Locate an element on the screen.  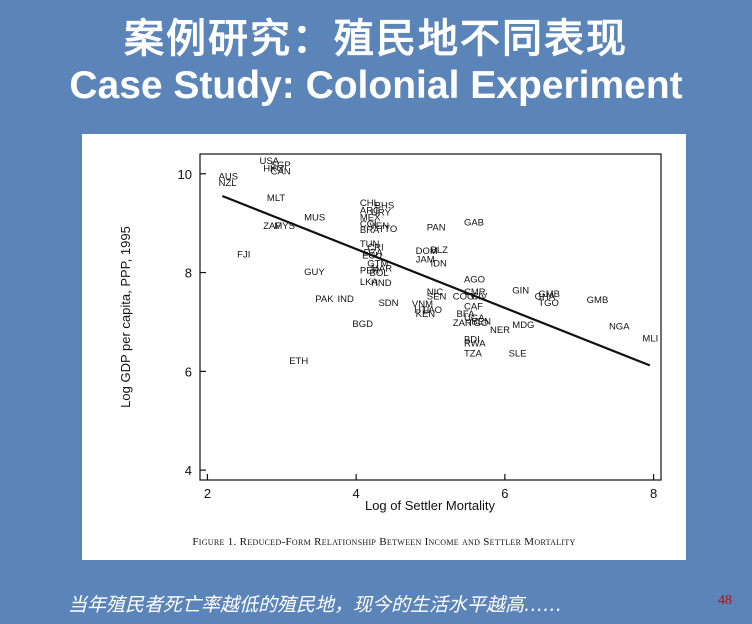
data-point-bol: BOL is located at coordinates (379, 273).